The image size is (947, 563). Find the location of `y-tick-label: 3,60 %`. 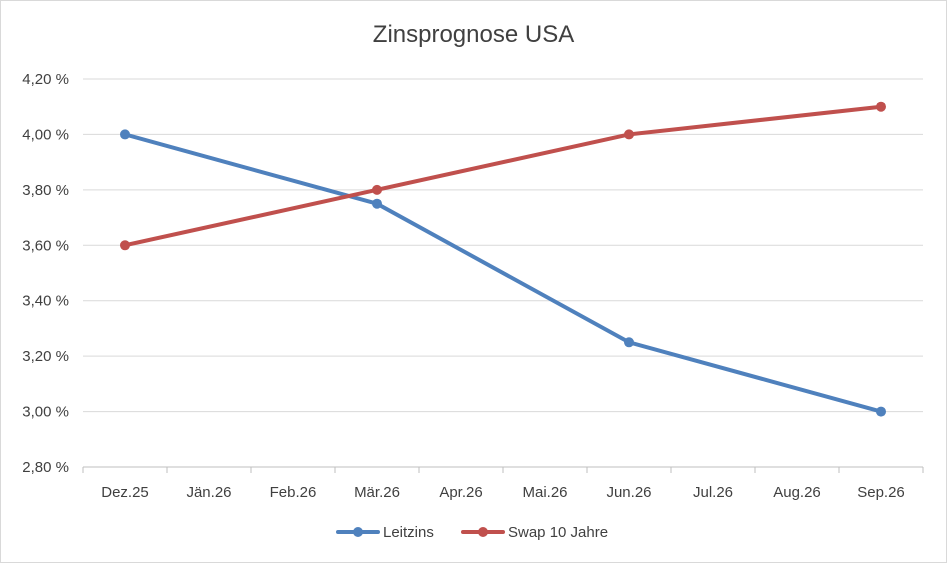

y-tick-label: 3,60 % is located at coordinates (45, 245).